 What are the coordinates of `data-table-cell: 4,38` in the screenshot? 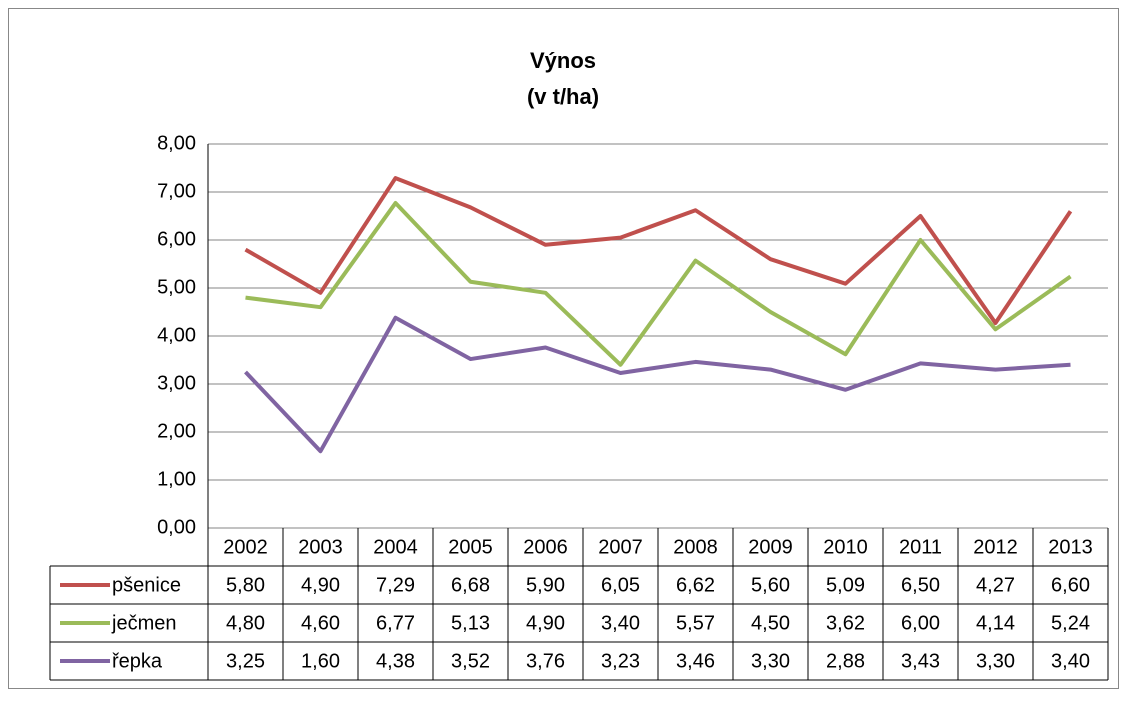 It's located at (395, 661).